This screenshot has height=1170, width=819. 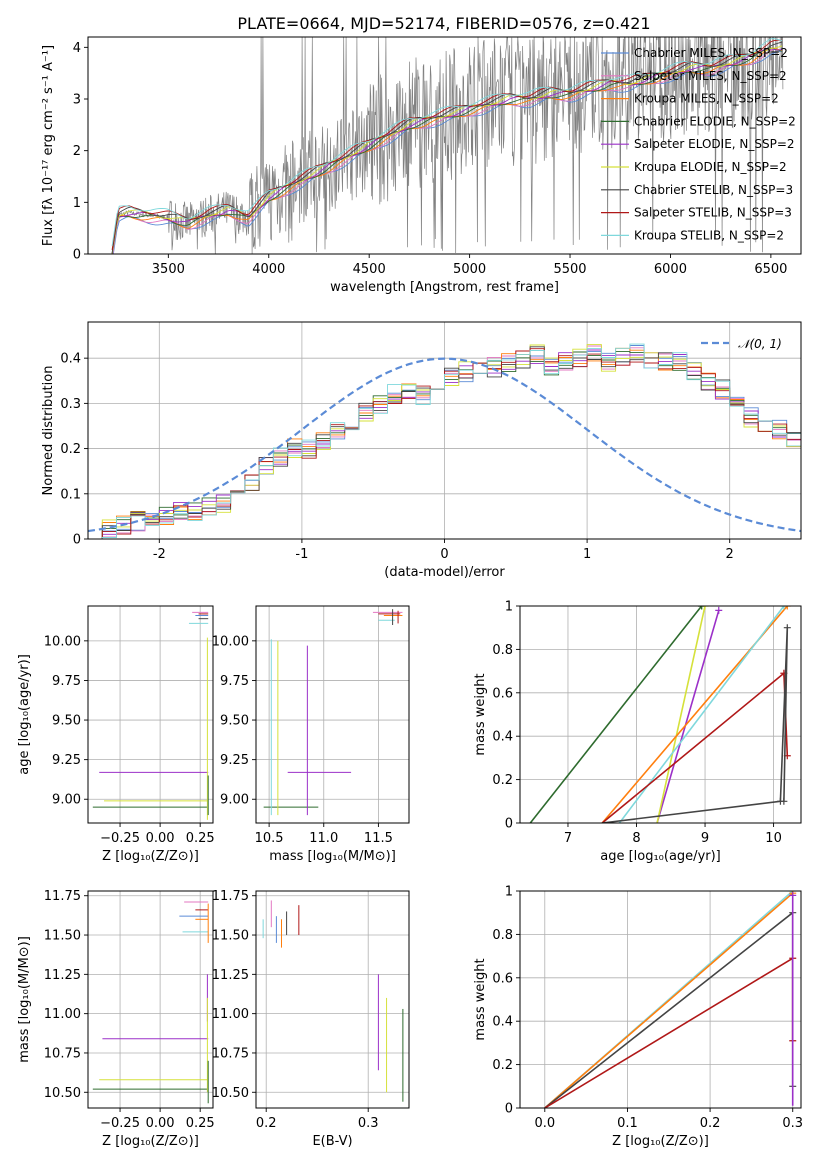 I want to click on y-tick-label: 2, so click(x=77, y=151).